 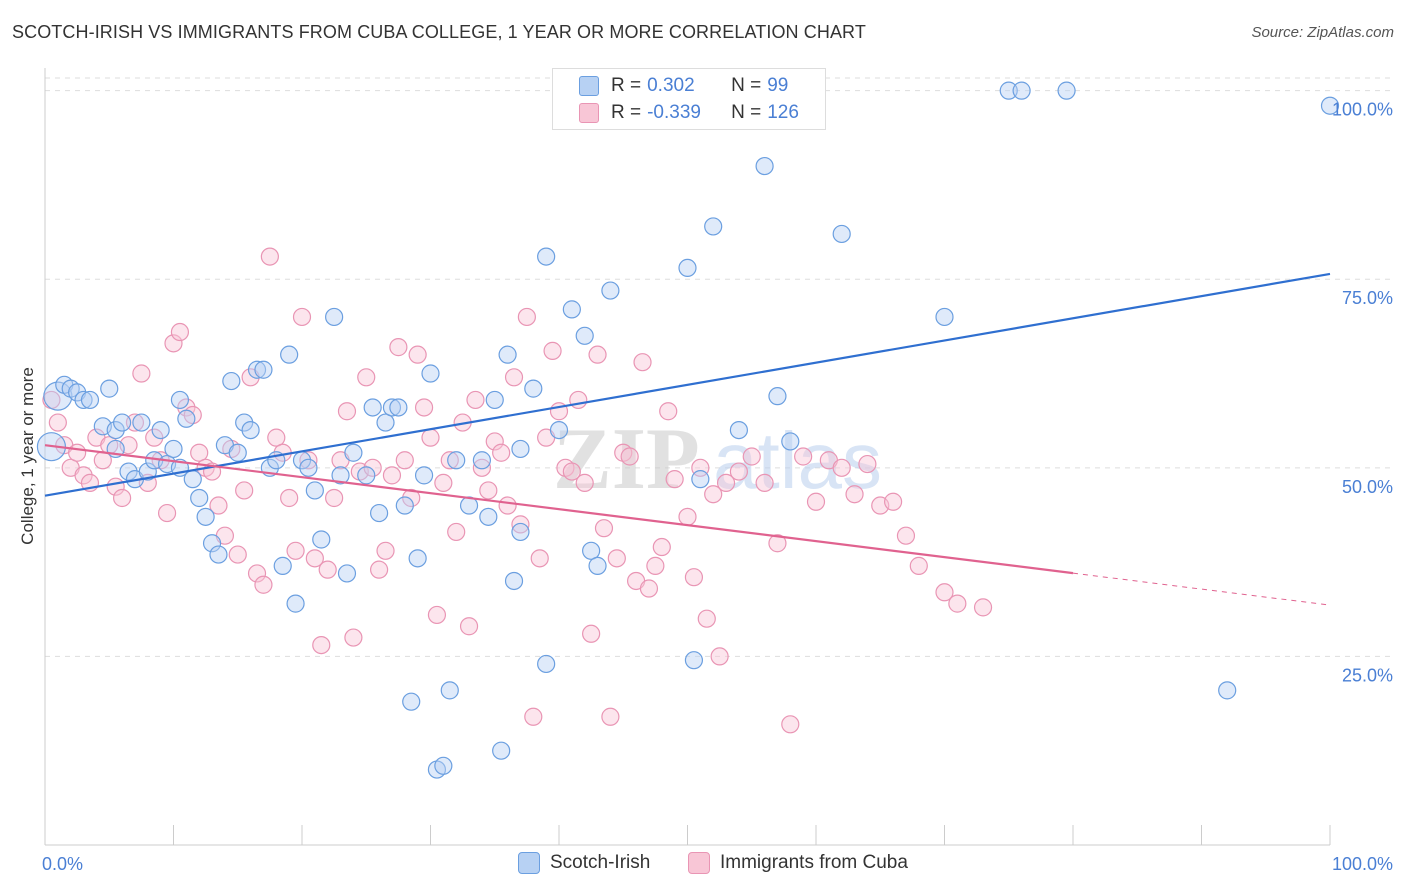 What do you see at coordinates (1367, 487) in the screenshot?
I see `y-tick-label: 50.0%` at bounding box center [1367, 487].